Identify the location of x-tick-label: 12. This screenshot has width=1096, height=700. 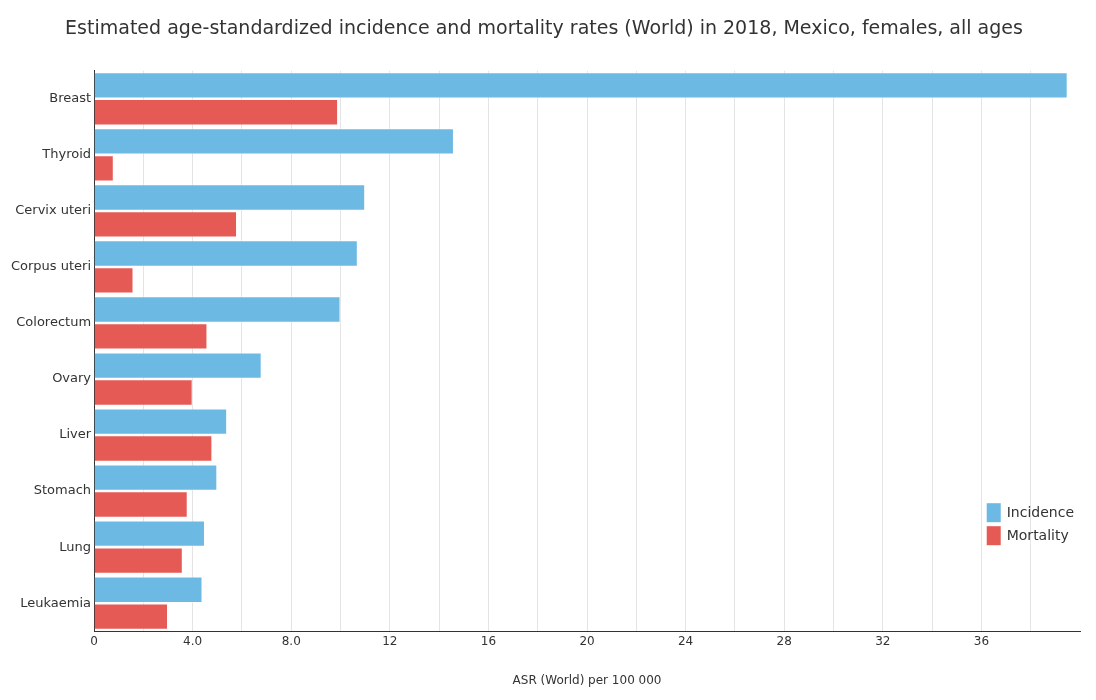
(390, 640).